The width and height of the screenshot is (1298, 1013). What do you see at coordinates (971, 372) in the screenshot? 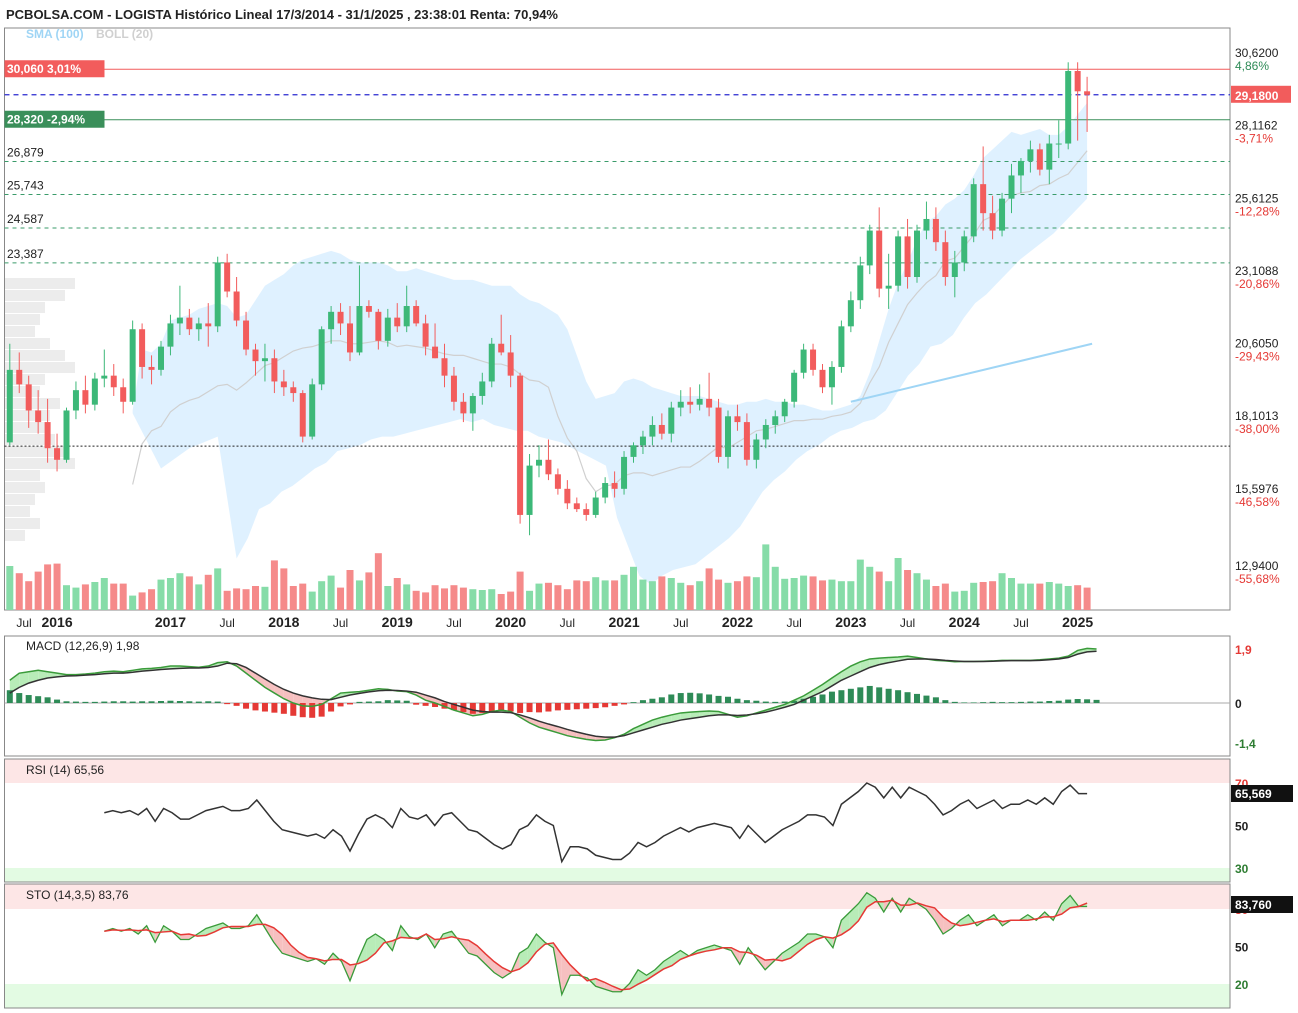
I see `sma100-line` at bounding box center [971, 372].